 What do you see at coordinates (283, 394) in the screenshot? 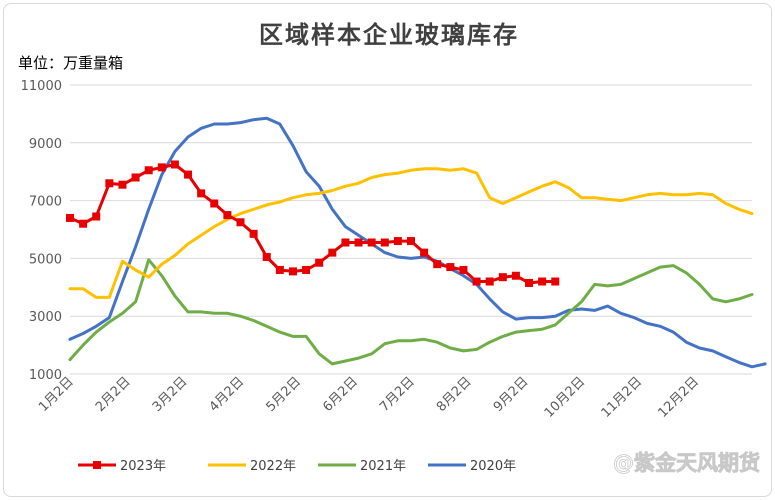
I see `x-tick-label: 5月2日` at bounding box center [283, 394].